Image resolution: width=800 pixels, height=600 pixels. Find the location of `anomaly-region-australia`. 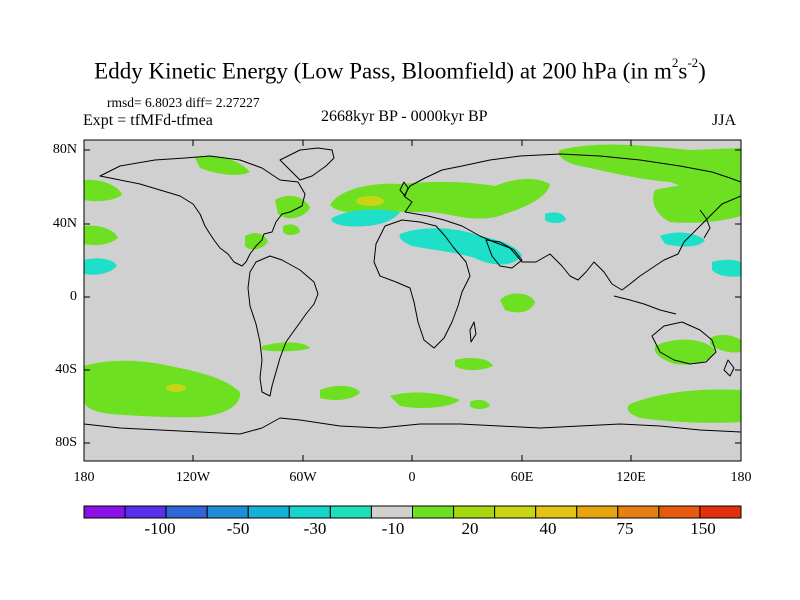

anomaly-region-australia is located at coordinates (684, 352).